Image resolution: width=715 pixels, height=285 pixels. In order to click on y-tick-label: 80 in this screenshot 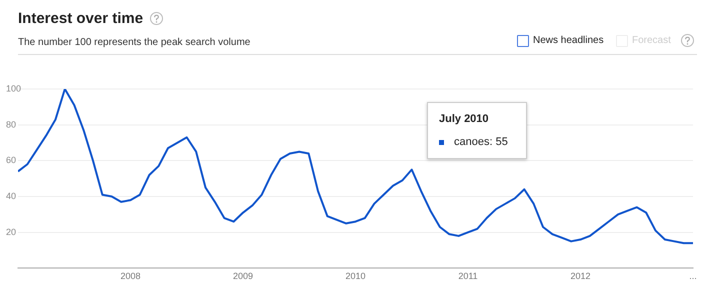, I will do `click(11, 124)`.